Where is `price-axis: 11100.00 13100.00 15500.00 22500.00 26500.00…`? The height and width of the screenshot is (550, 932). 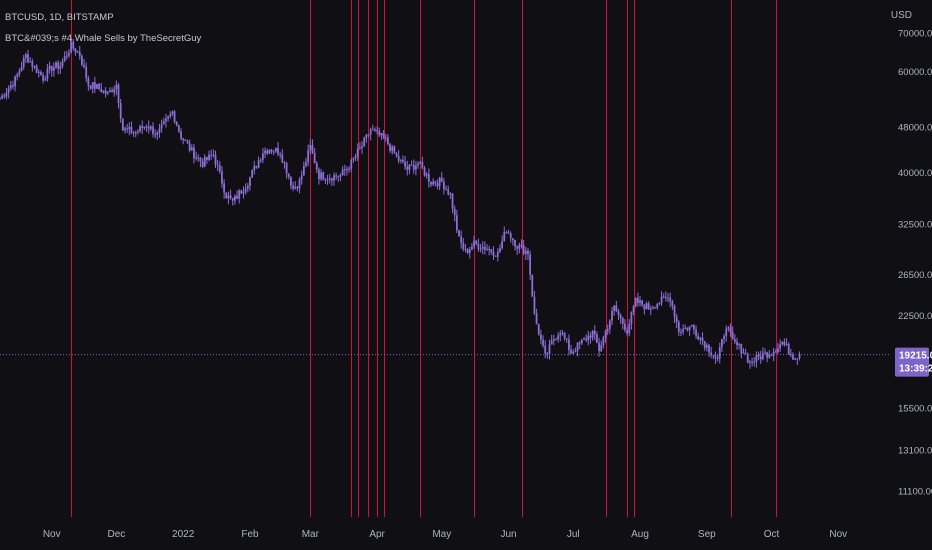 price-axis: 11100.00 13100.00 15500.00 22500.00 26500.00… is located at coordinates (915, 263).